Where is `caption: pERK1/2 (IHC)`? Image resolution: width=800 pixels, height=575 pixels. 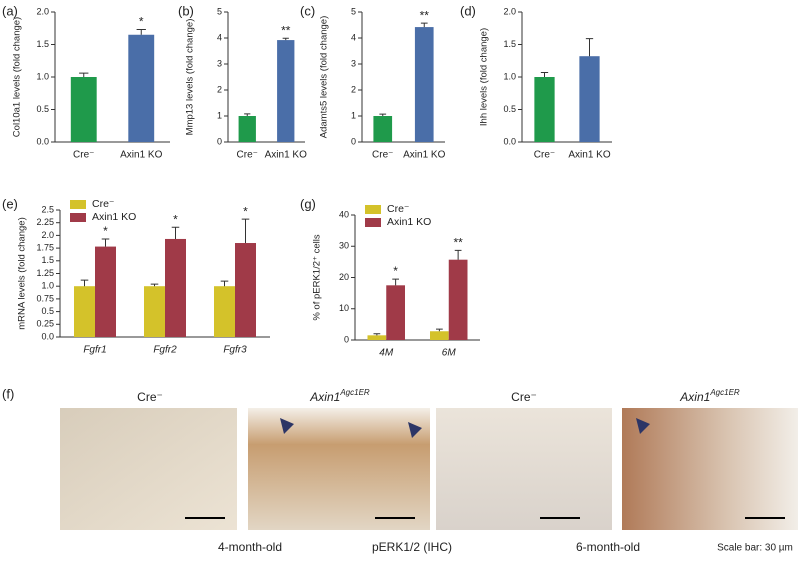
caption: pERK1/2 (IHC) is located at coordinates (412, 547).